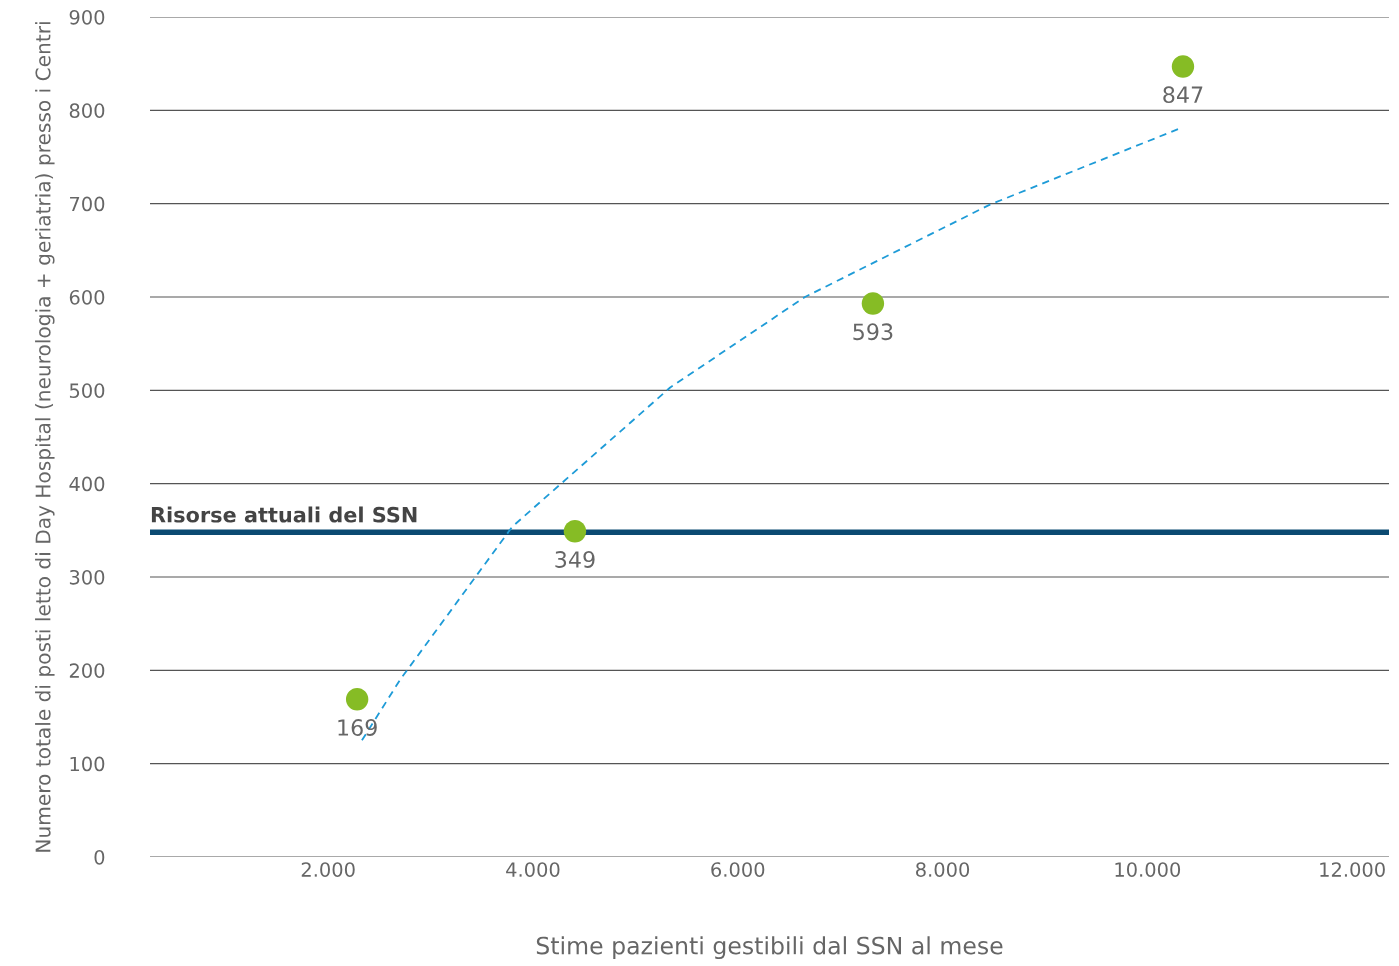 This screenshot has width=1399, height=966. Describe the element at coordinates (99, 857) in the screenshot. I see `y-tick-label: 0` at that location.